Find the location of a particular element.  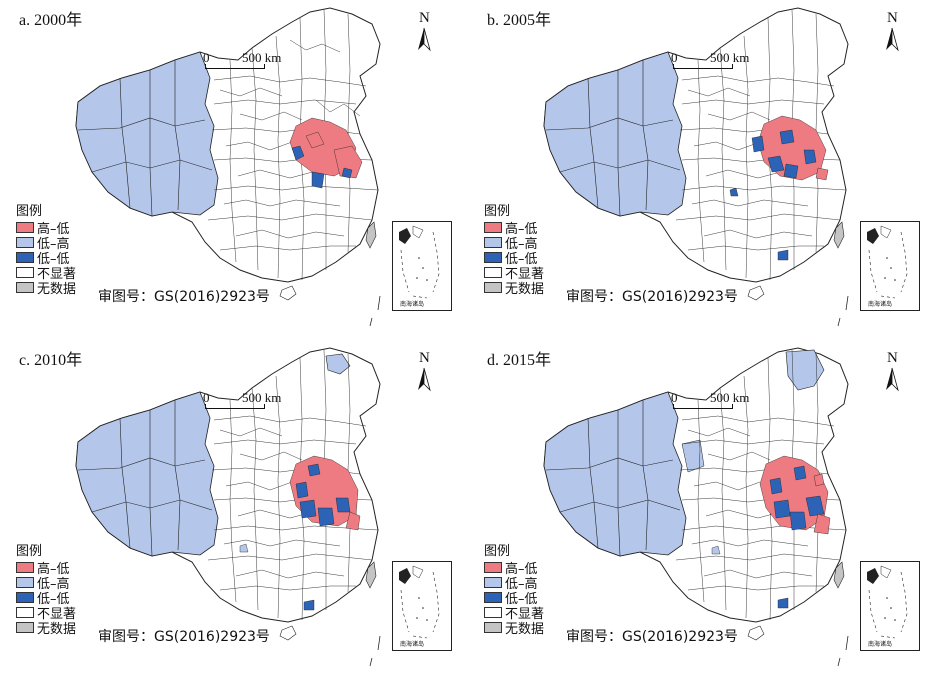

scale-zero: 0 is located at coordinates (674, 57).